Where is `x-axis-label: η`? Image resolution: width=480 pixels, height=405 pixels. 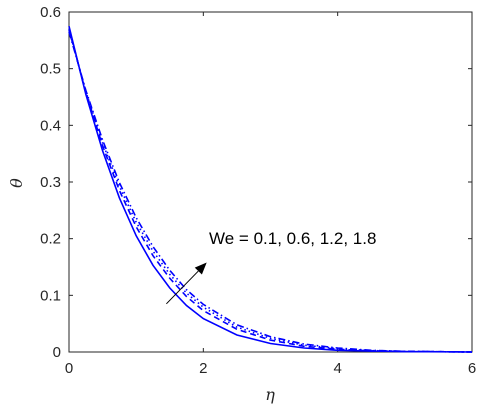
x-axis-label: η is located at coordinates (270, 394).